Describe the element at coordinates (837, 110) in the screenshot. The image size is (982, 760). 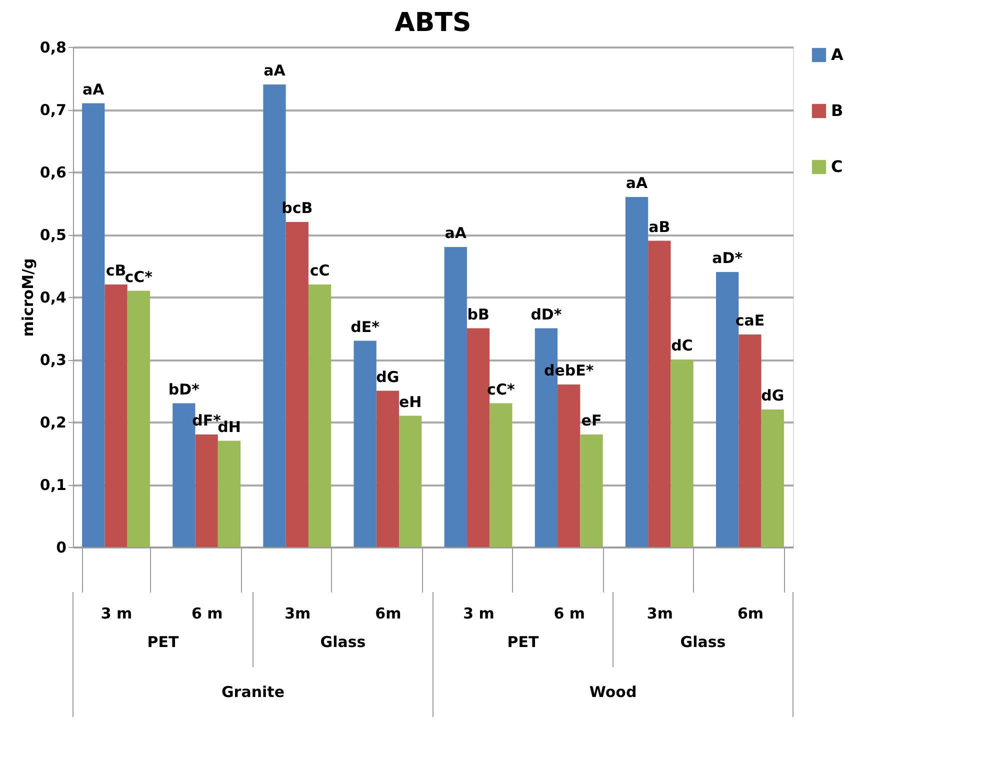
I see `legend-label: B` at that location.